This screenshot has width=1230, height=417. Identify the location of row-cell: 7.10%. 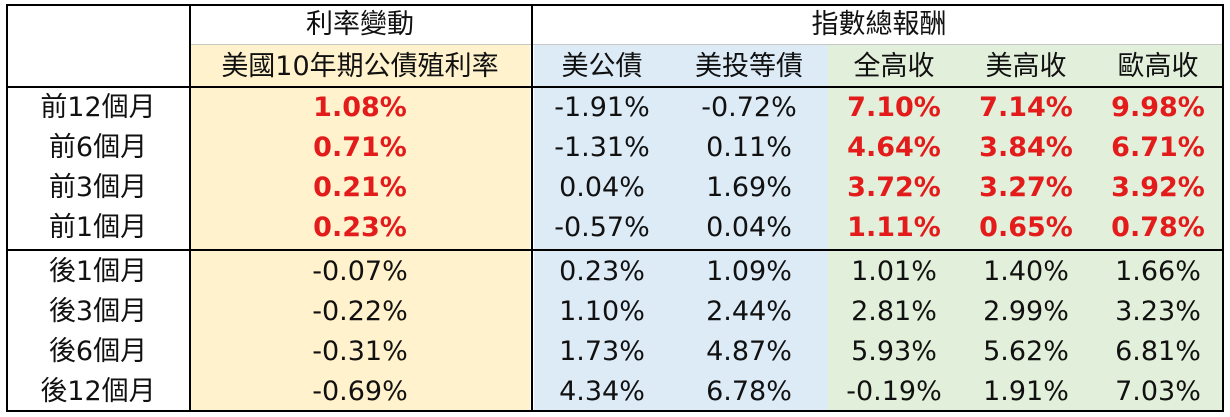
(894, 107).